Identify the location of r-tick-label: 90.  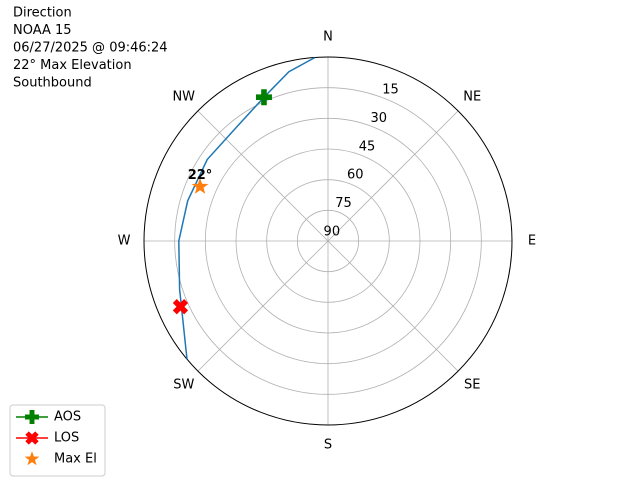
(332, 231).